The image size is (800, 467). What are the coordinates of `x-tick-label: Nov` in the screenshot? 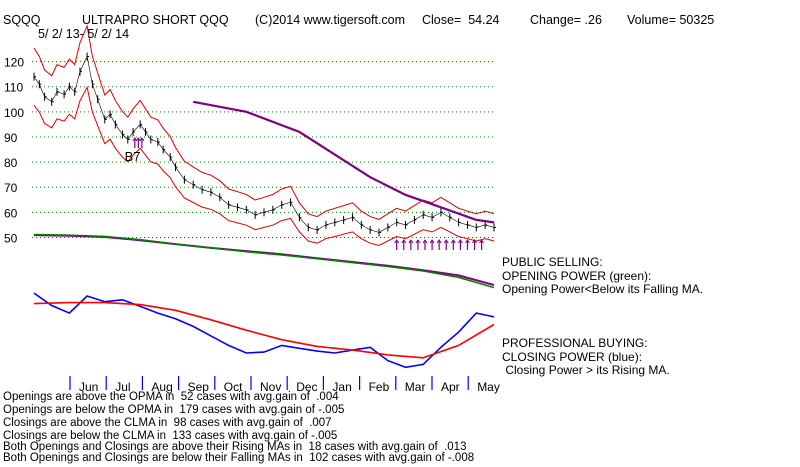 It's located at (270, 387).